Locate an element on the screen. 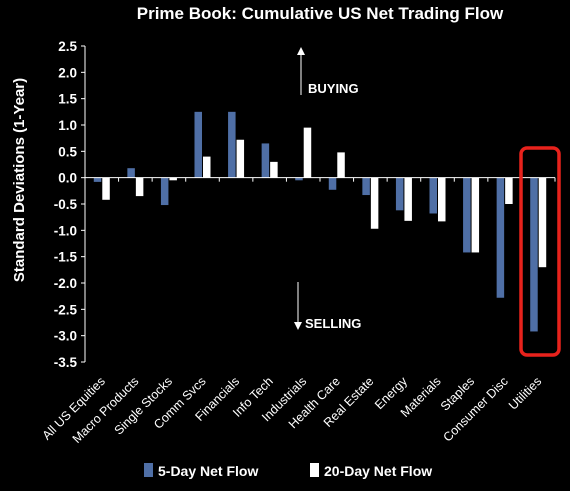 This screenshot has height=491, width=570. selling-arrowhead-icon is located at coordinates (298, 326).